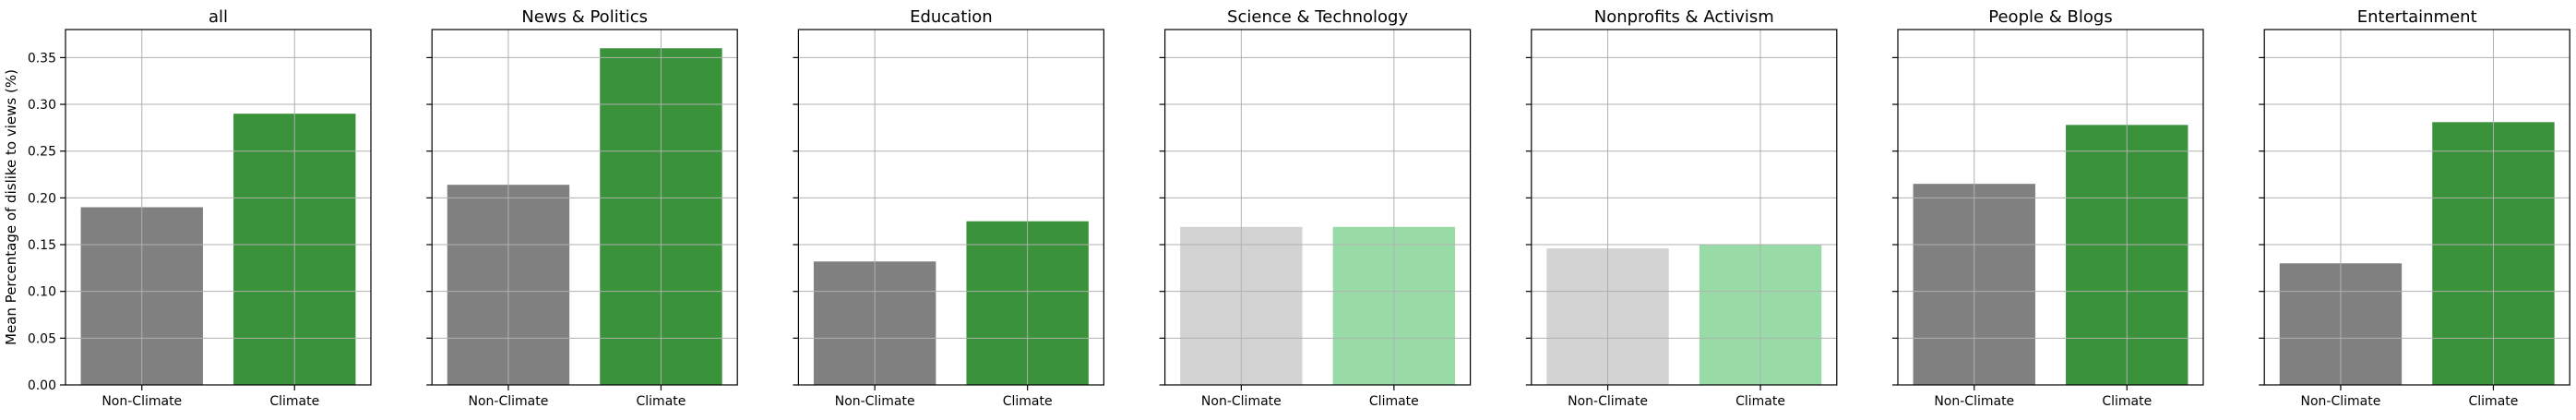 The height and width of the screenshot is (420, 2576). What do you see at coordinates (42, 292) in the screenshot?
I see `y-tick-label: 0.10` at bounding box center [42, 292].